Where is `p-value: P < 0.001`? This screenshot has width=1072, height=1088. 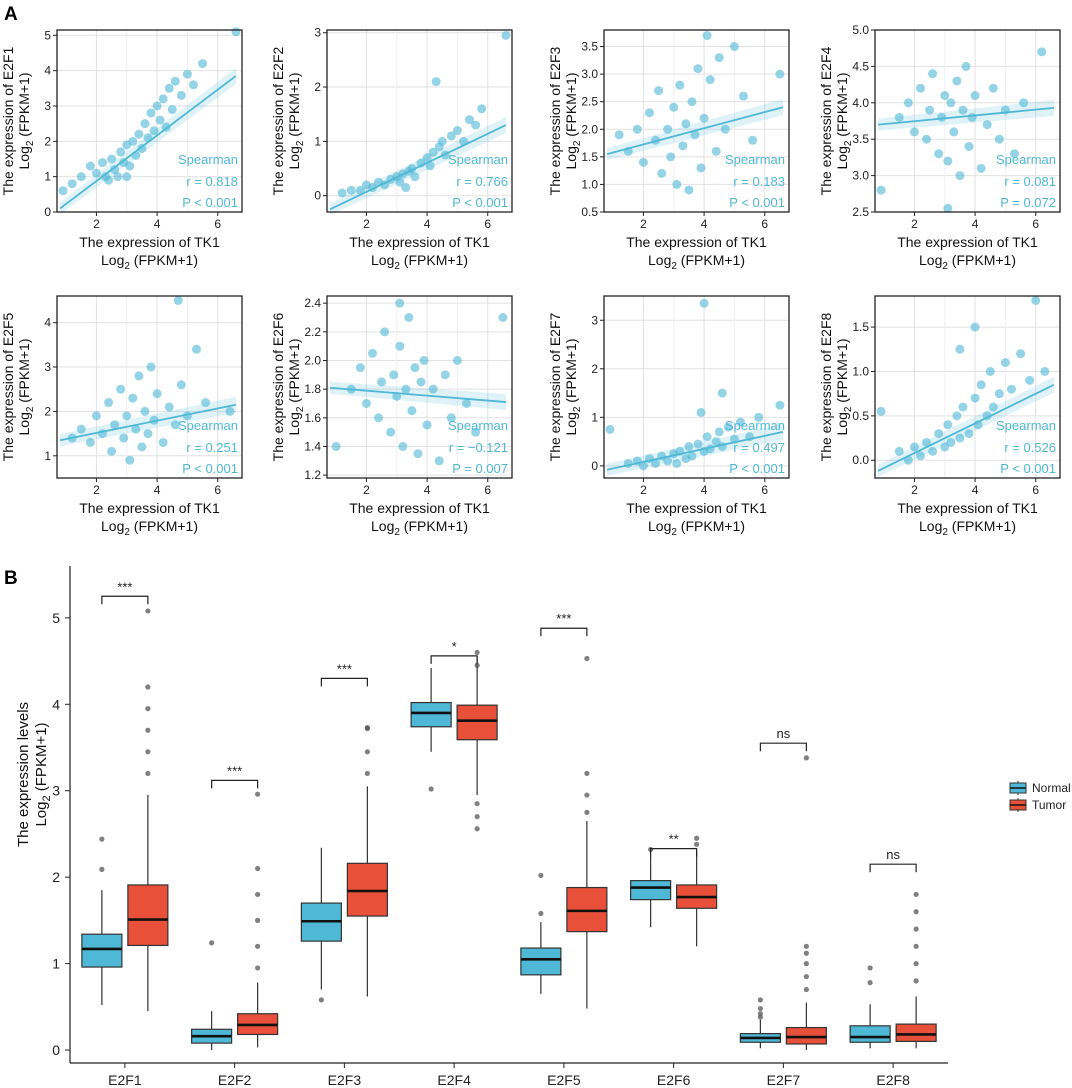 p-value: P < 0.001 is located at coordinates (210, 468).